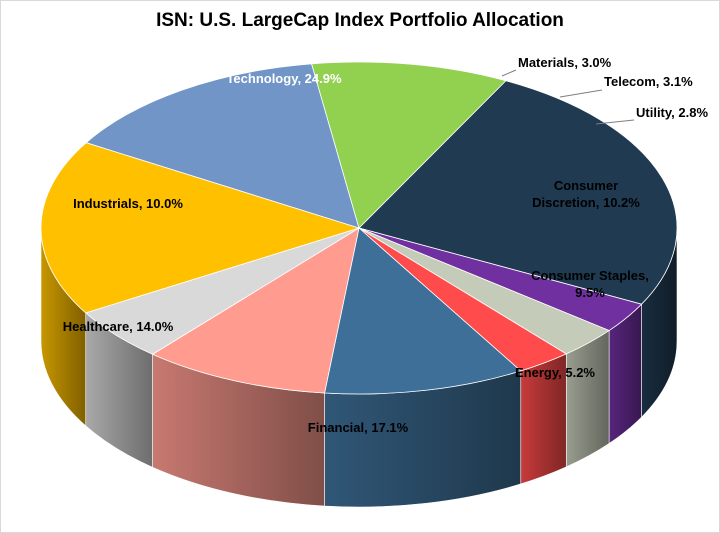  What do you see at coordinates (409, 145) in the screenshot?
I see `pie-slice-industrials` at bounding box center [409, 145].